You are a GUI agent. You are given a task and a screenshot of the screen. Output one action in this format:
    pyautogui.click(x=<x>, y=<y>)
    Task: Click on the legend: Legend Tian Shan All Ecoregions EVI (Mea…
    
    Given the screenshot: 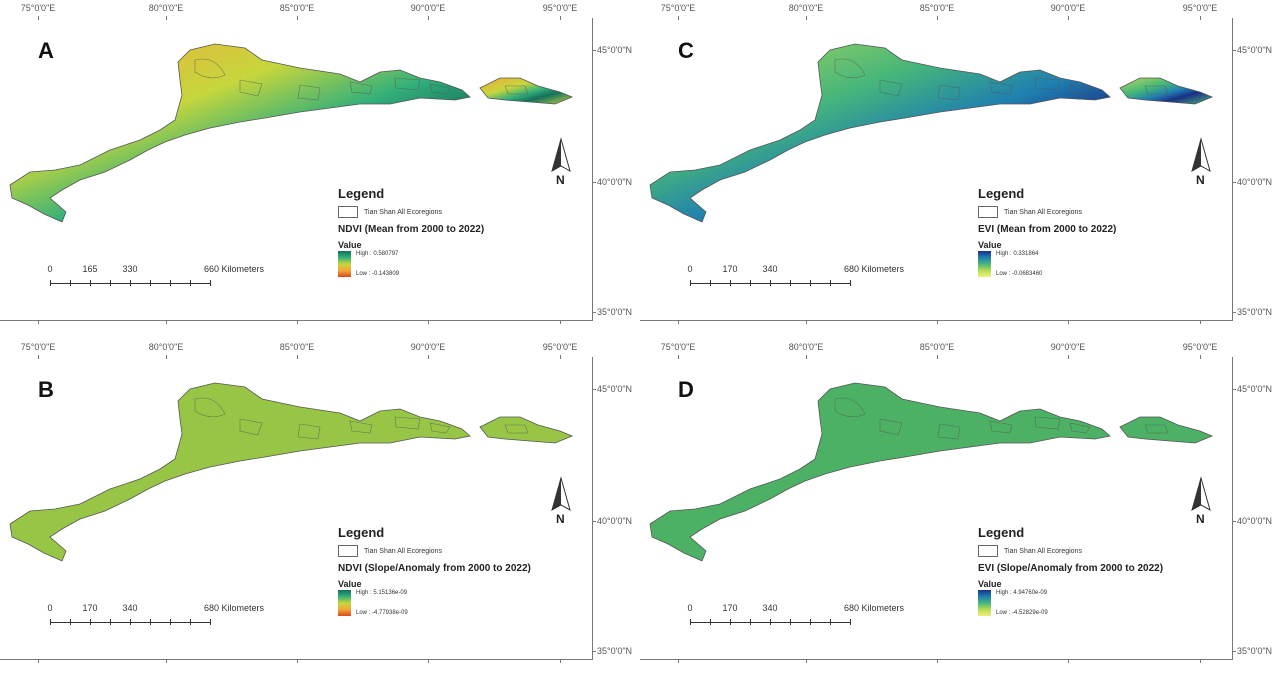 What is the action you would take?
    pyautogui.click(x=1103, y=233)
    